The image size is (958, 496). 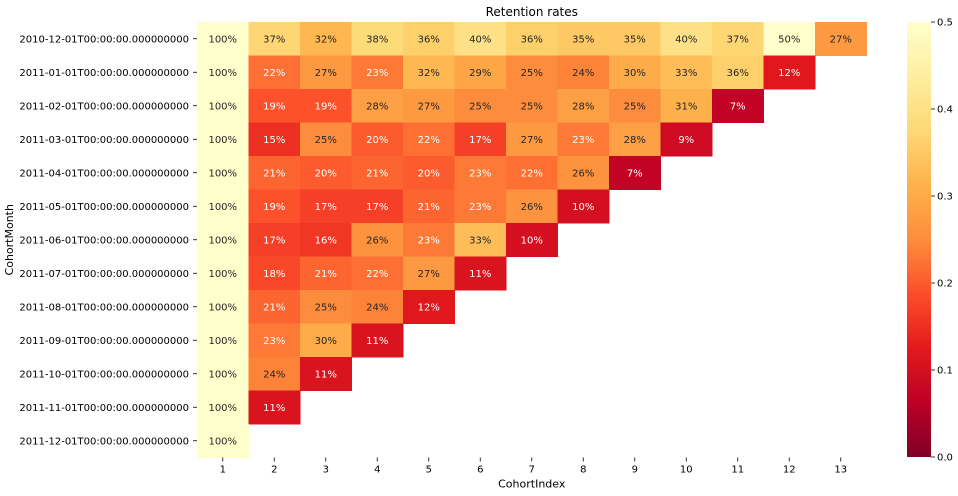 What do you see at coordinates (945, 110) in the screenshot?
I see `colorbar-tick-label: 0.4` at bounding box center [945, 110].